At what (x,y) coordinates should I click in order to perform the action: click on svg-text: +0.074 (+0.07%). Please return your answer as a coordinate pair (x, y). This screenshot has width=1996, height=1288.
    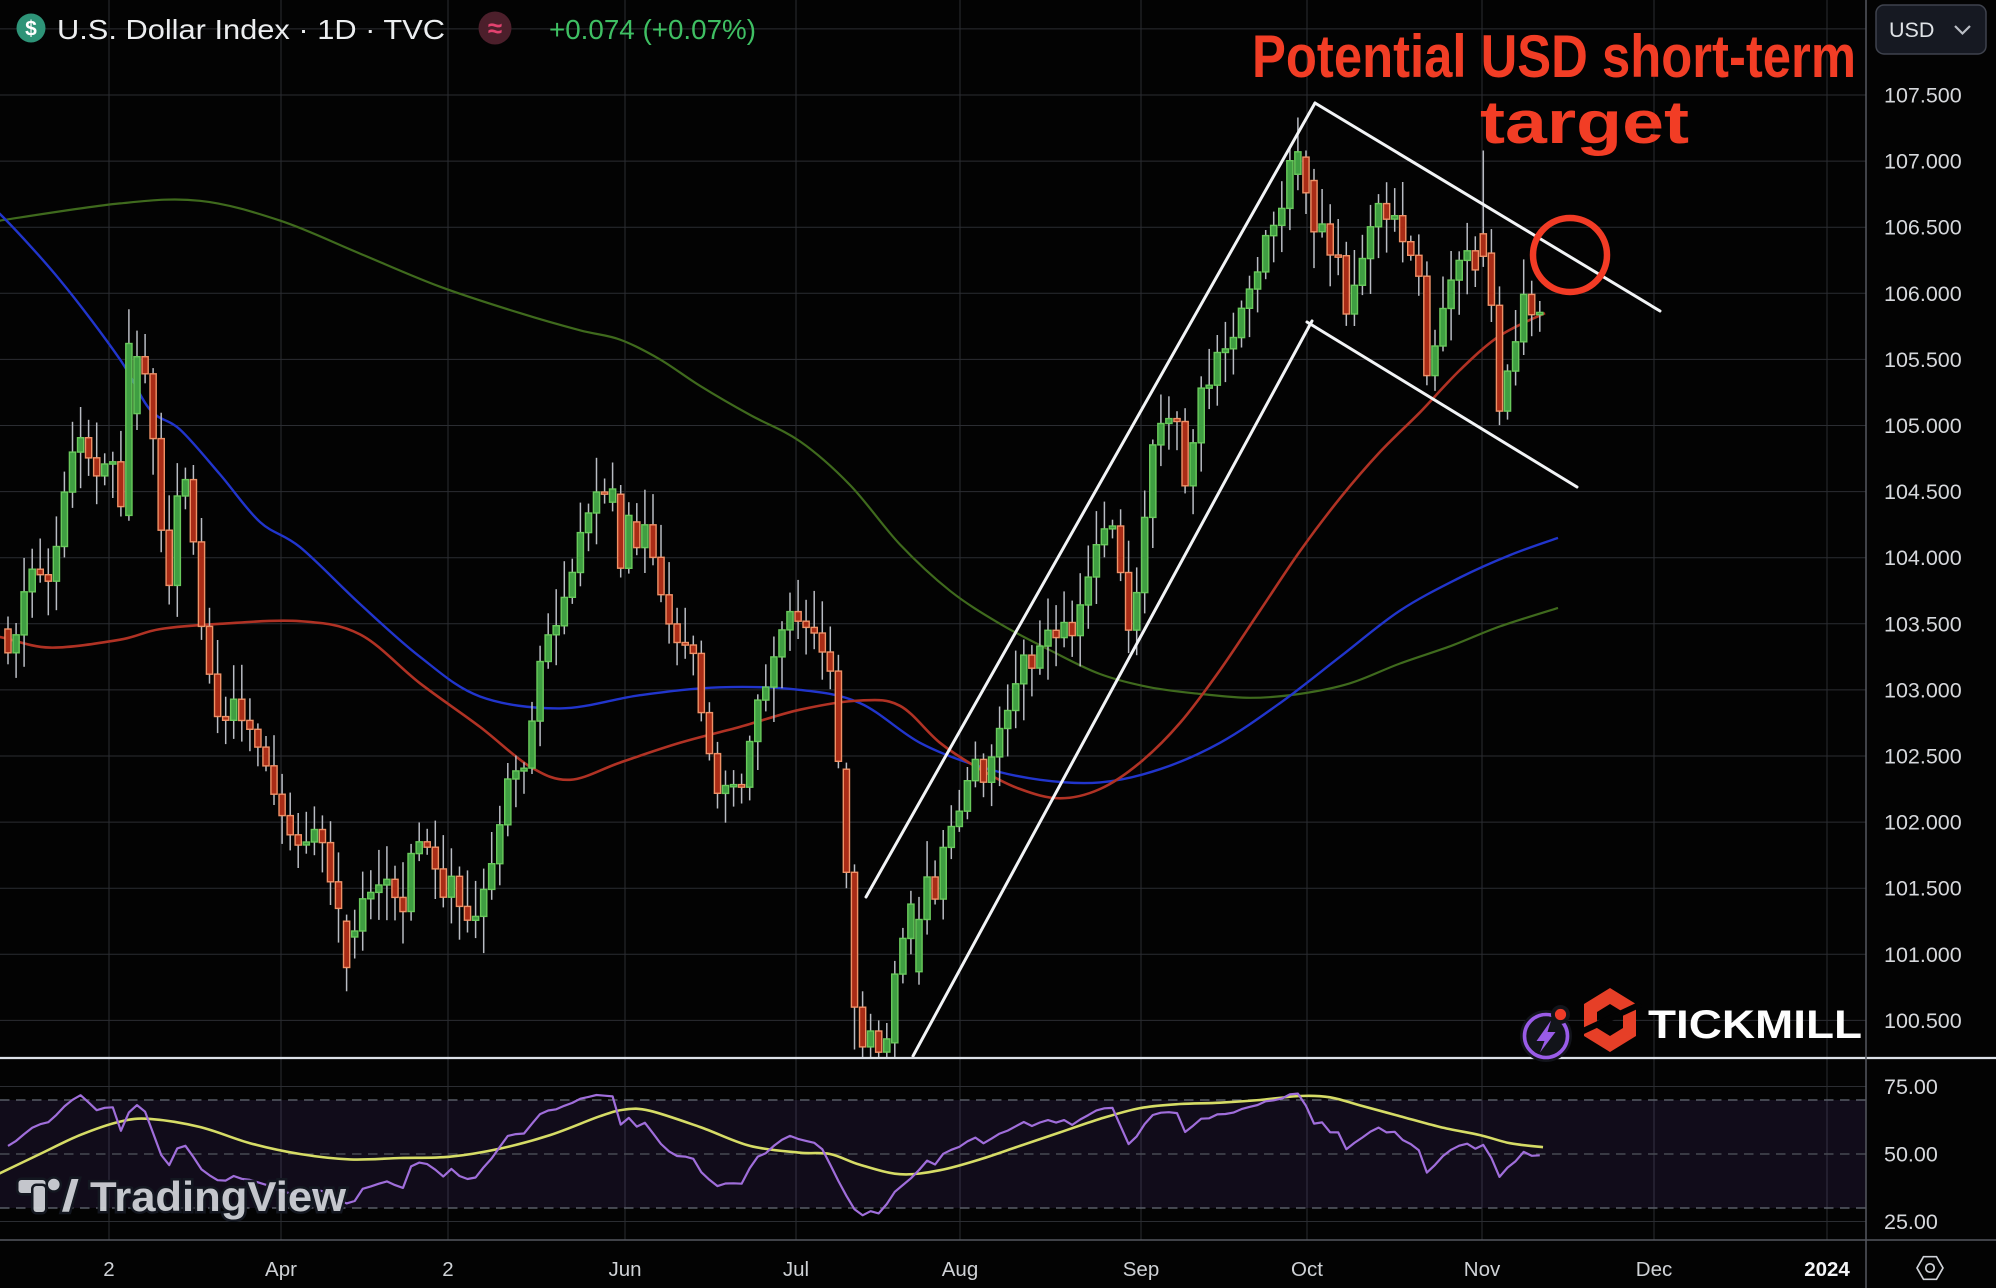
    Looking at the image, I should click on (652, 29).